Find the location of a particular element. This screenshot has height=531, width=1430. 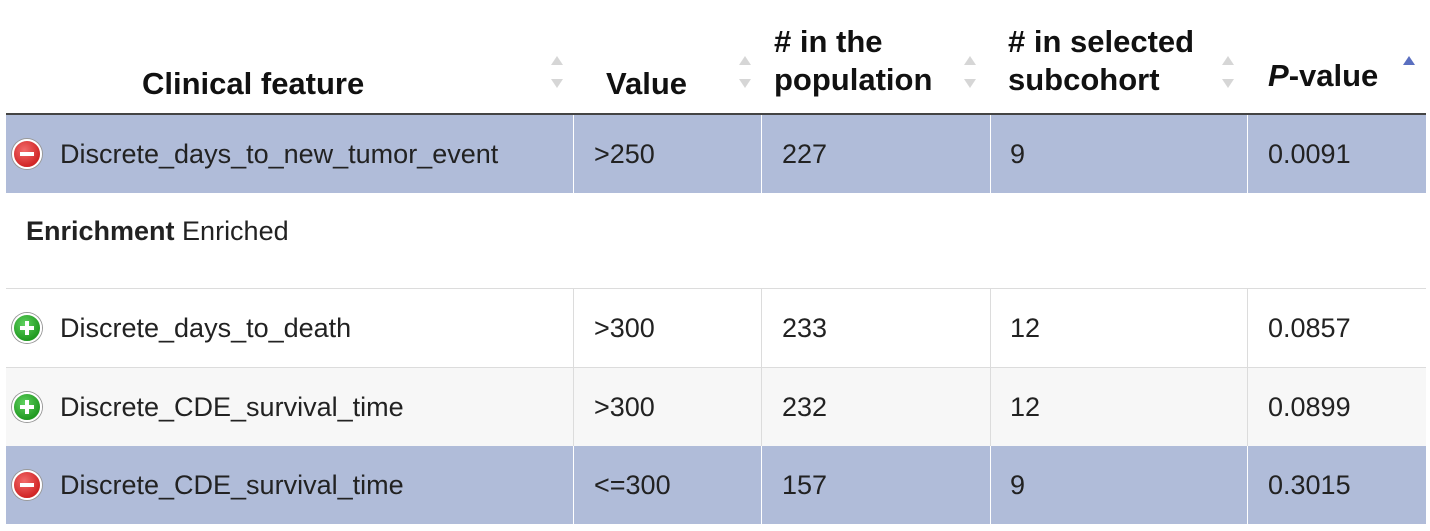

sort-icon-clinical-feature is located at coordinates (557, 72).